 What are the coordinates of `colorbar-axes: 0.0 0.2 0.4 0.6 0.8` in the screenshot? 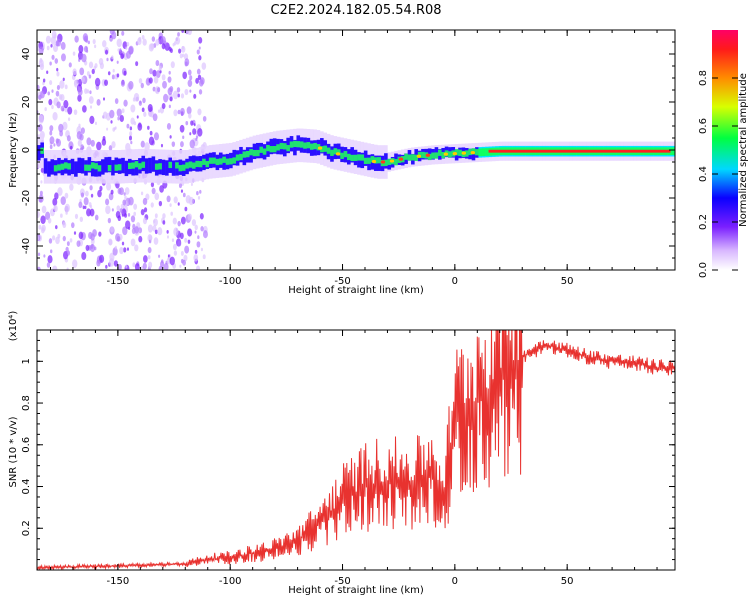 It's located at (718, 174).